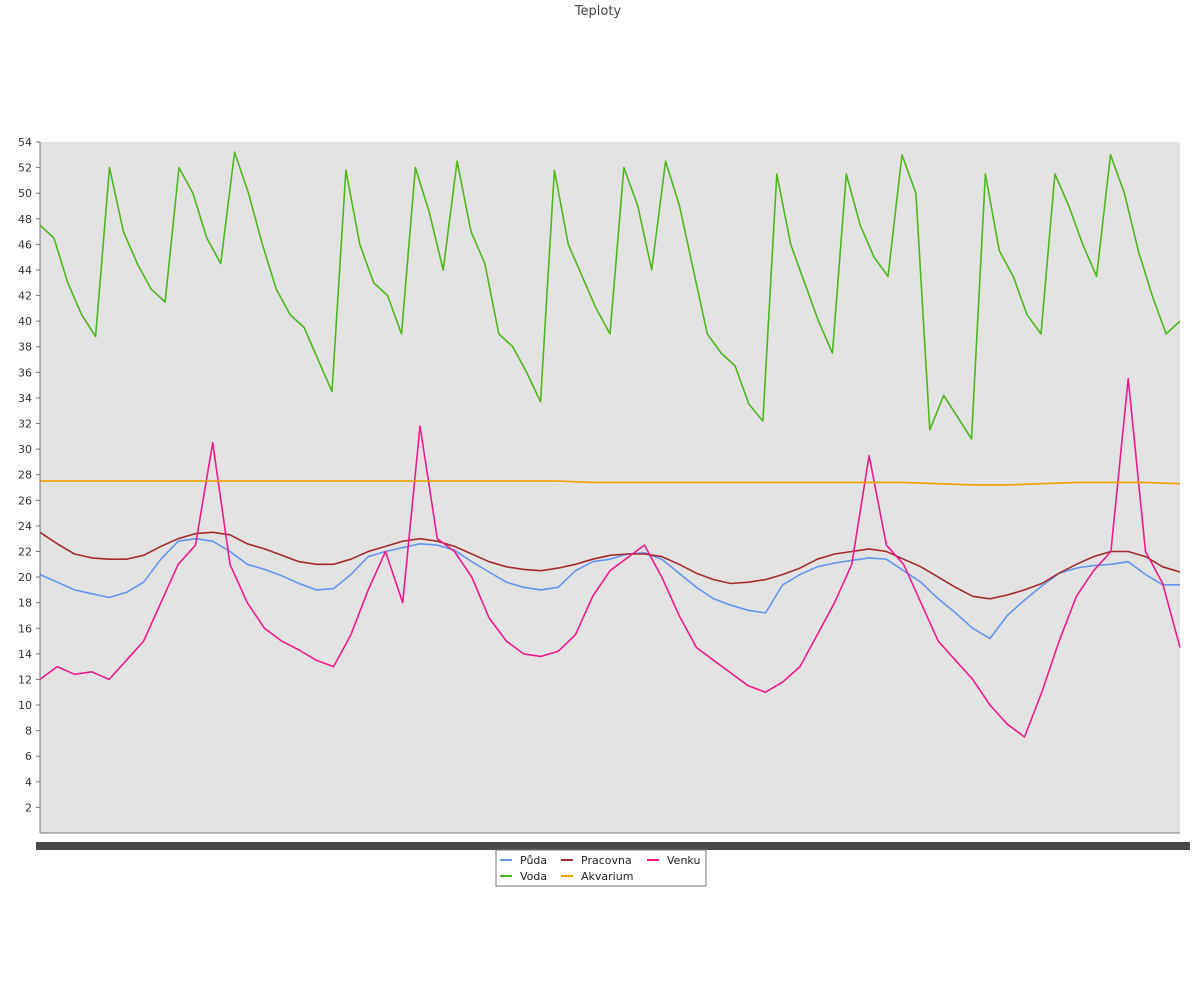 Image resolution: width=1200 pixels, height=1000 pixels. What do you see at coordinates (25, 142) in the screenshot?
I see `y-tick-label: 54` at bounding box center [25, 142].